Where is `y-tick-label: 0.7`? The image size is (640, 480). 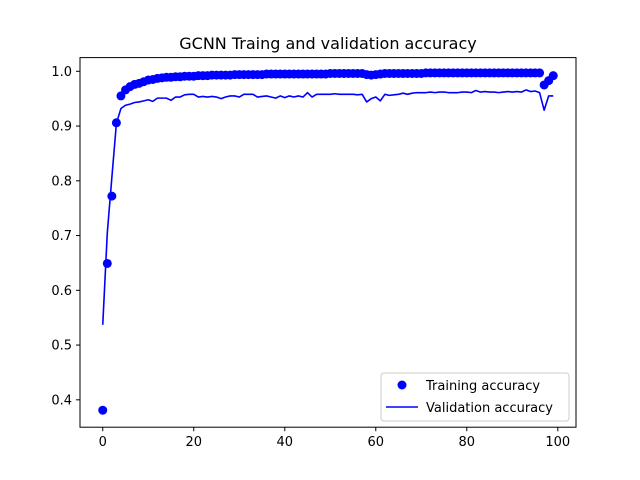 y-tick-label: 0.7 is located at coordinates (61, 236).